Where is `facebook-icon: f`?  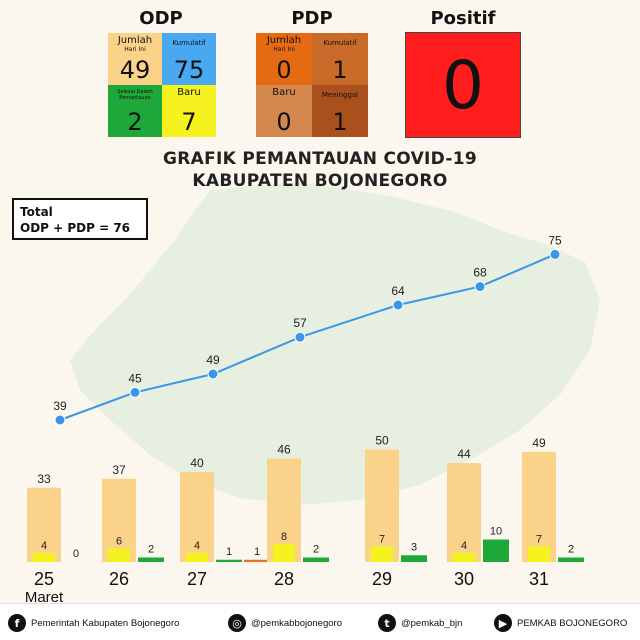
facebook-icon: f is located at coordinates (17, 623).